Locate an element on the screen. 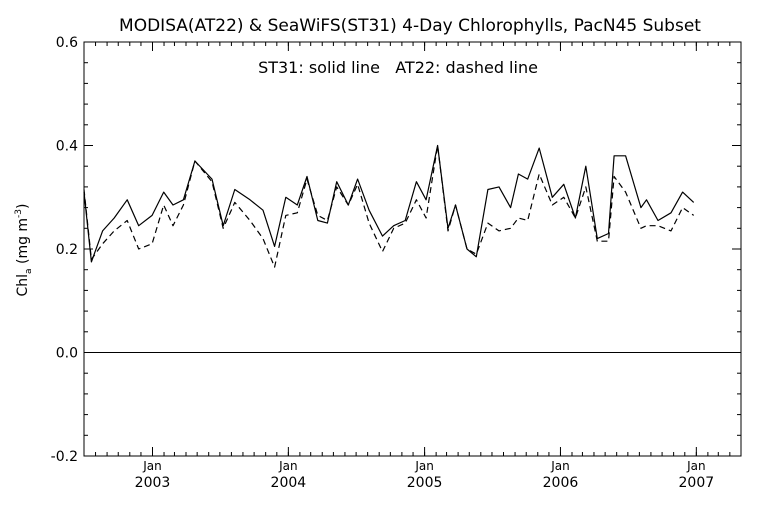 This screenshot has width=768, height=512. x-tick-year-label: 2007 is located at coordinates (697, 483).